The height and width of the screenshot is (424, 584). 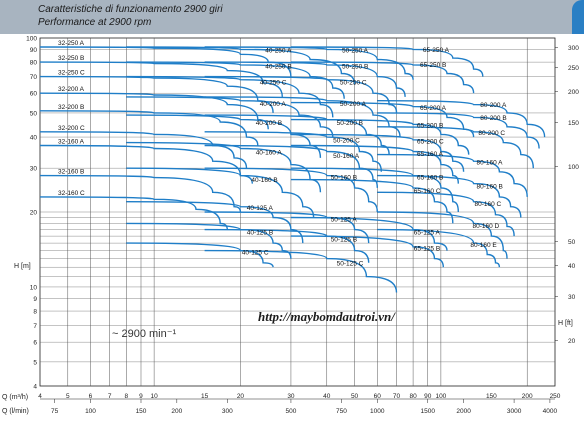 What do you see at coordinates (436, 50) in the screenshot?
I see `curve-label: 65-250 A` at bounding box center [436, 50].